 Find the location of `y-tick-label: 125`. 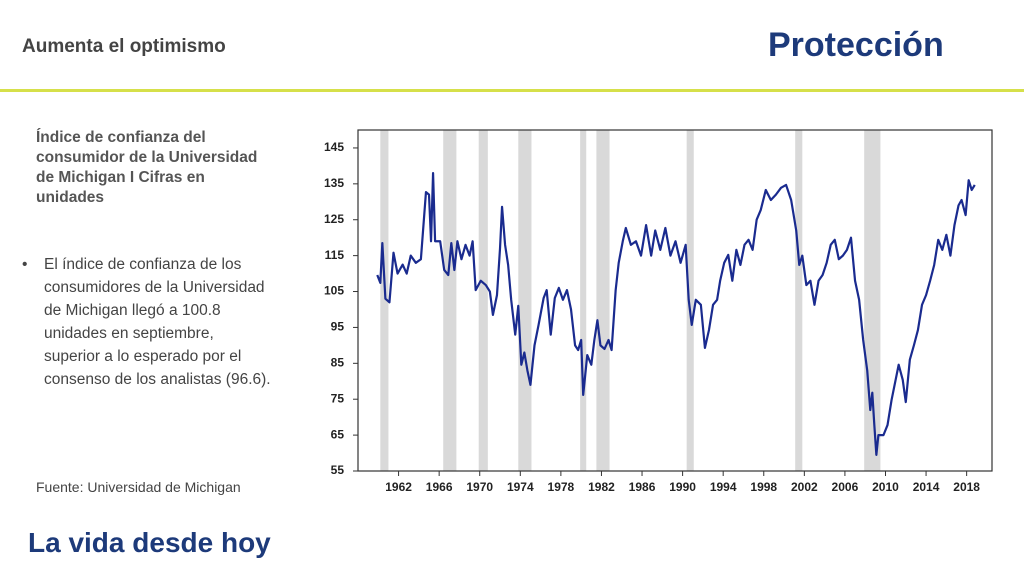

y-tick-label: 125 is located at coordinates (334, 219).